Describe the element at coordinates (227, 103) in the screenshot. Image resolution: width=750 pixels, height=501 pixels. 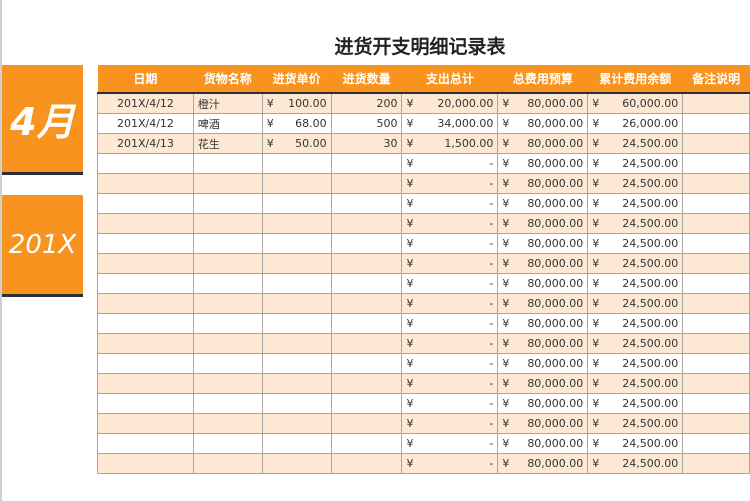
I see `item-cell: 橙汁` at that location.